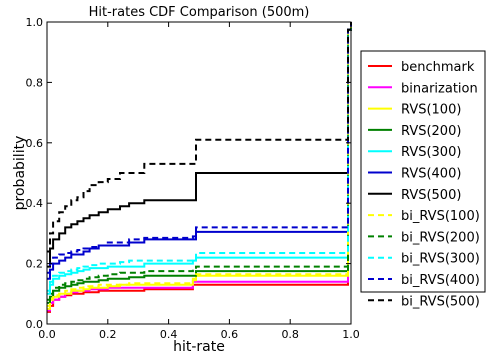 The width and height of the screenshot is (490, 356). Describe the element at coordinates (35, 143) in the screenshot. I see `y-tick-label: 0.6` at that location.